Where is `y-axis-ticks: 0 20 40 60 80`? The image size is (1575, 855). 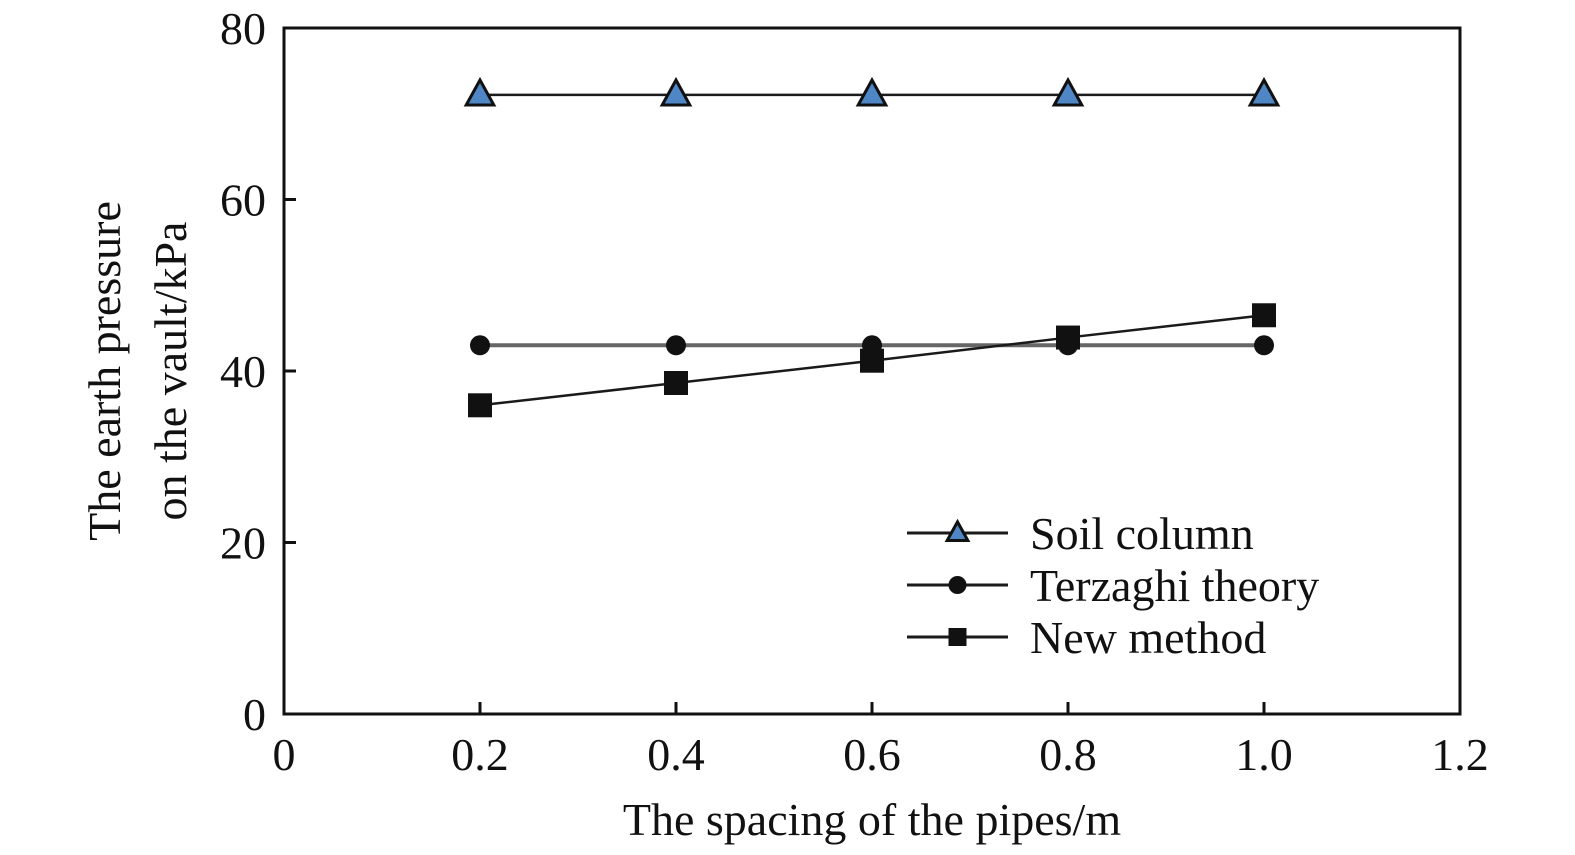 y-axis-ticks: 0 20 40 60 80 is located at coordinates (258, 371).